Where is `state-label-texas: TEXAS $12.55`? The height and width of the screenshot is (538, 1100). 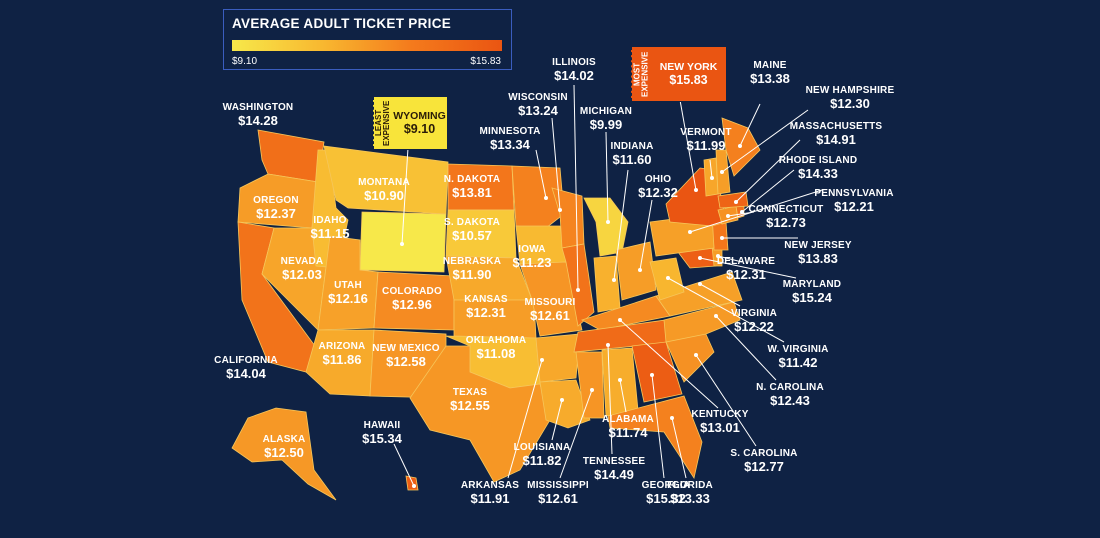
state-label-texas: TEXAS $12.55 is located at coordinates (470, 399).